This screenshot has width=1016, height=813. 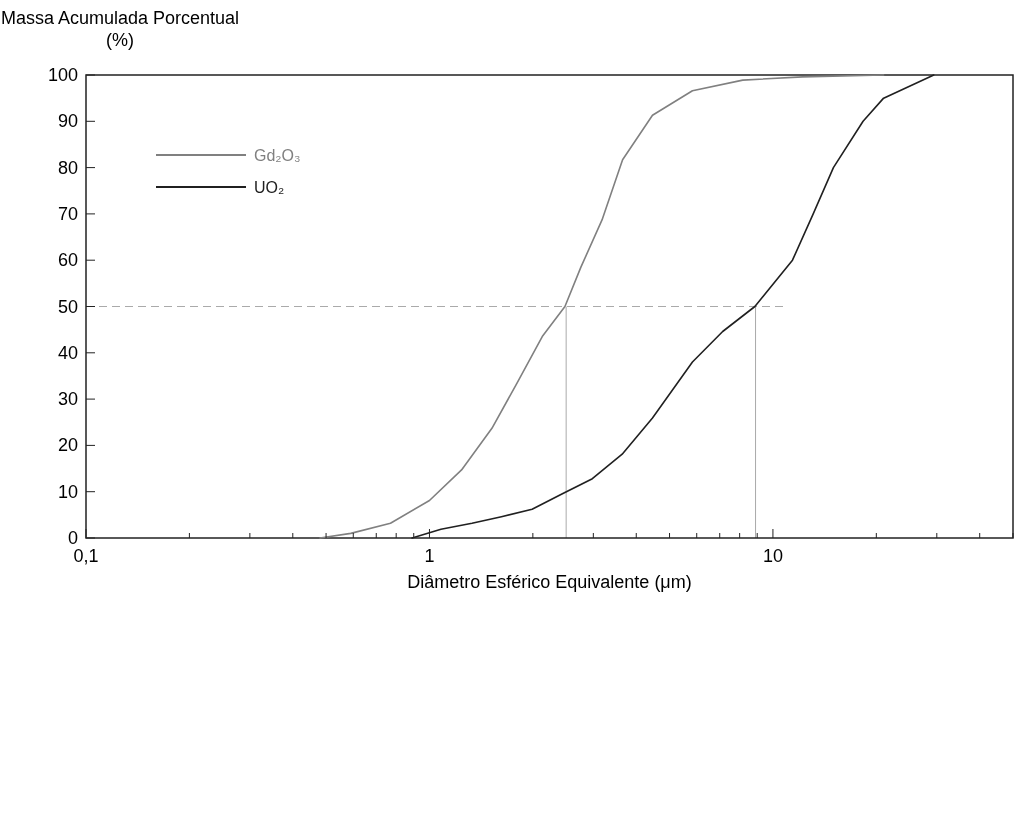 What do you see at coordinates (67, 121) in the screenshot?
I see `y-tick-label: 90` at bounding box center [67, 121].